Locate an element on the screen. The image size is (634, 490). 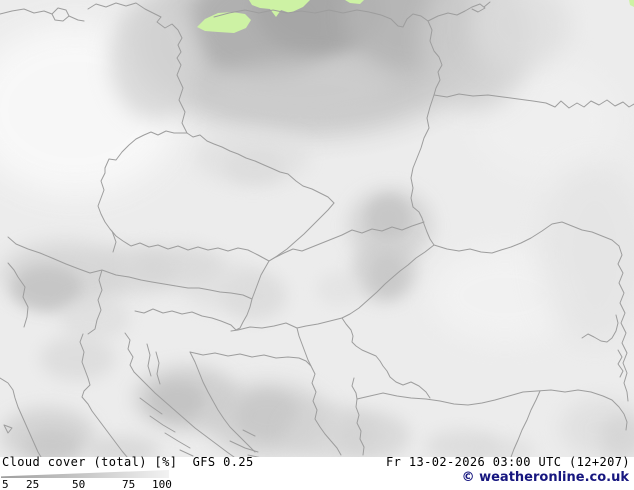
legend-tick: 25 is located at coordinates (33, 484).